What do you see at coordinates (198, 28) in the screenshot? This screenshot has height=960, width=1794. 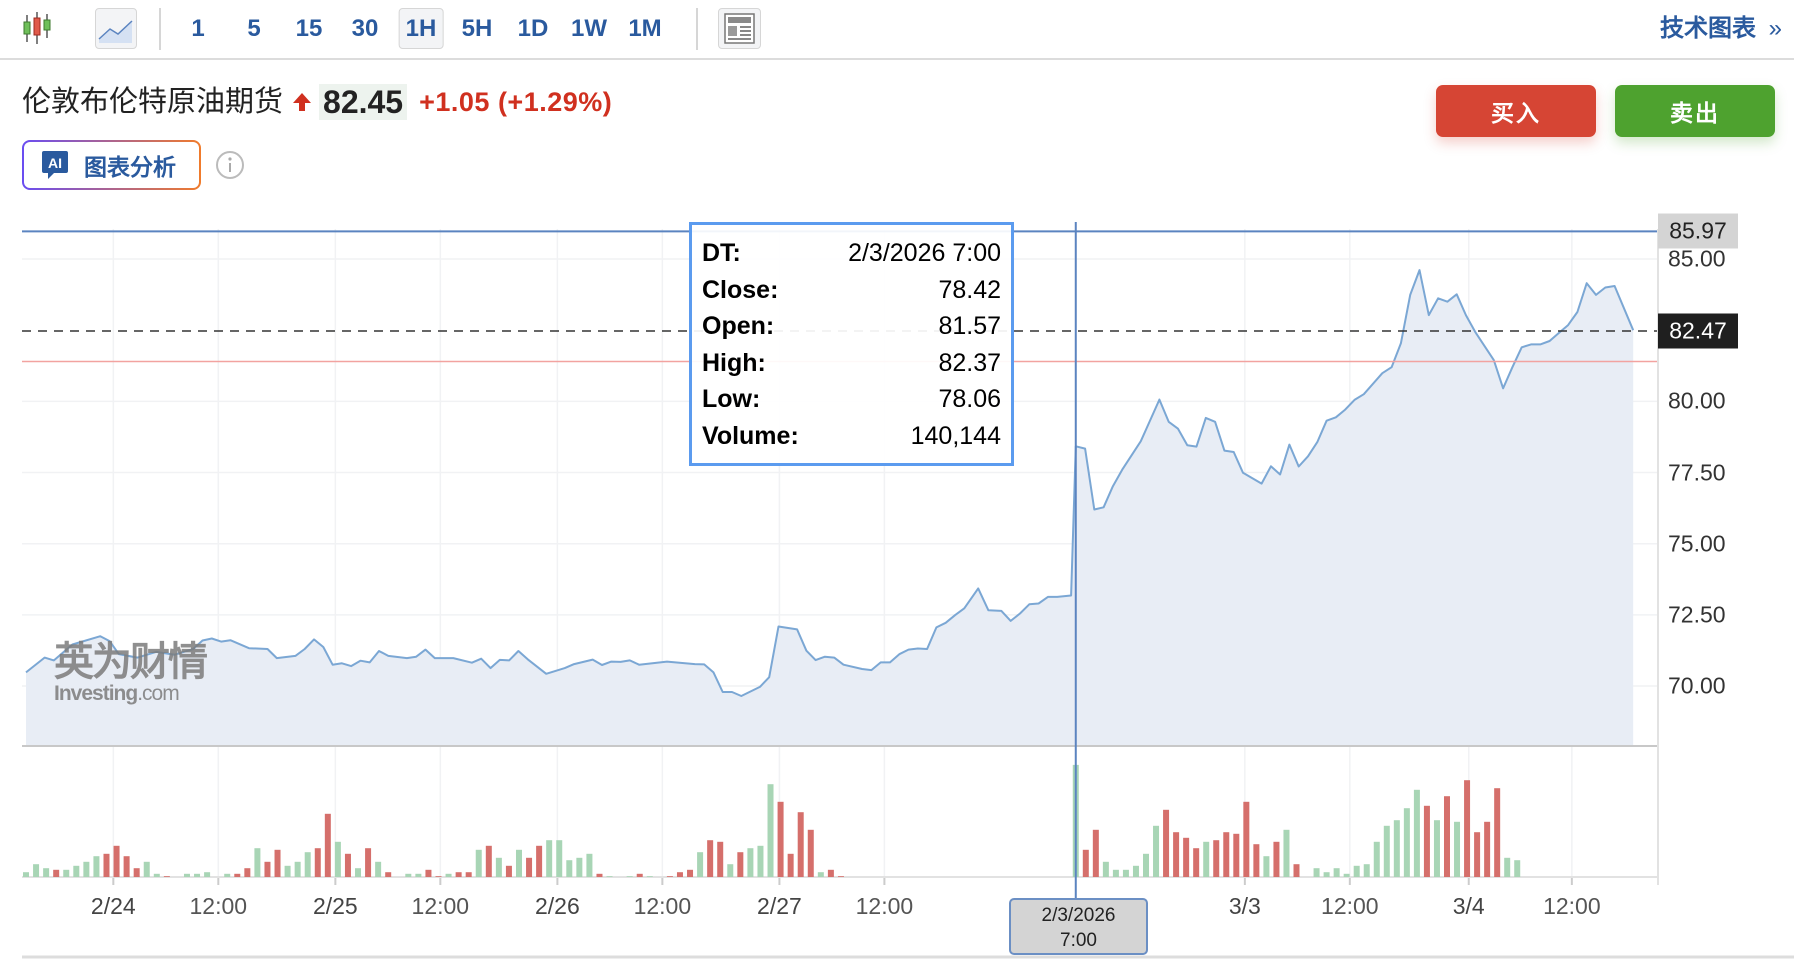 I see `interval-1: 1` at bounding box center [198, 28].